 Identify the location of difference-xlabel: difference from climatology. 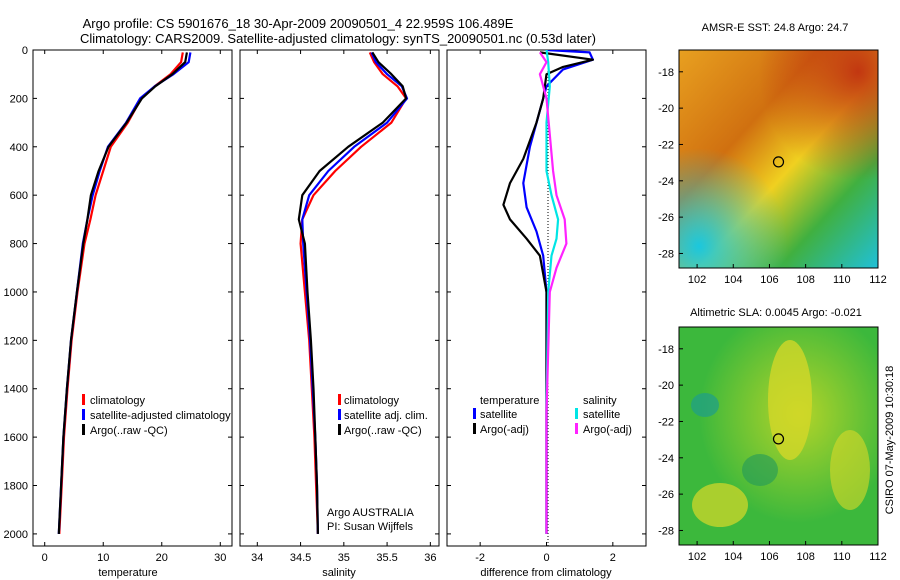
(546, 573).